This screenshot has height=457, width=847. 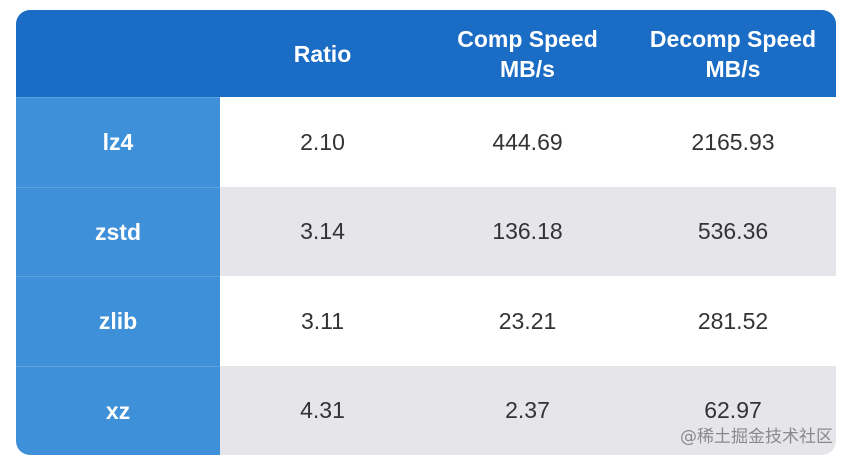 What do you see at coordinates (118, 231) in the screenshot?
I see `row-label: zstd` at bounding box center [118, 231].